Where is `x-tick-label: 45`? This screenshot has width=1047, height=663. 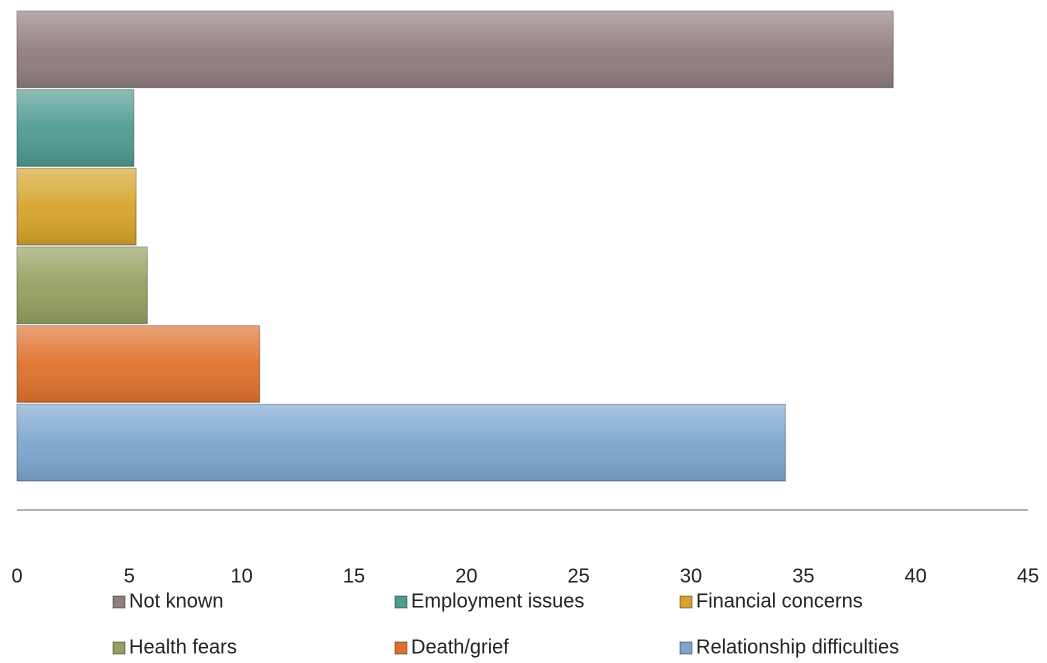 x-tick-label: 45 is located at coordinates (1028, 576).